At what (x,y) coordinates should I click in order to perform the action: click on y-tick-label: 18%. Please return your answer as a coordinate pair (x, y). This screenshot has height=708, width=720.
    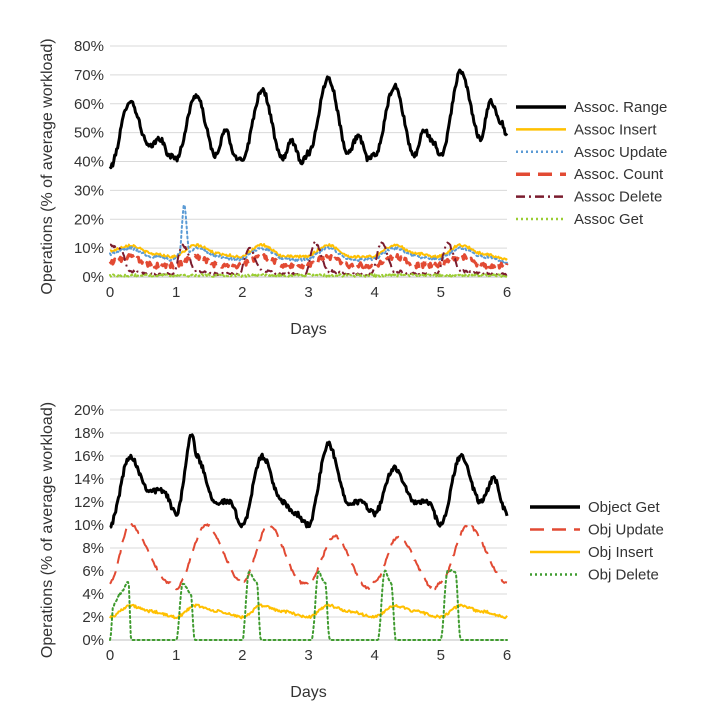
    Looking at the image, I should click on (89, 433).